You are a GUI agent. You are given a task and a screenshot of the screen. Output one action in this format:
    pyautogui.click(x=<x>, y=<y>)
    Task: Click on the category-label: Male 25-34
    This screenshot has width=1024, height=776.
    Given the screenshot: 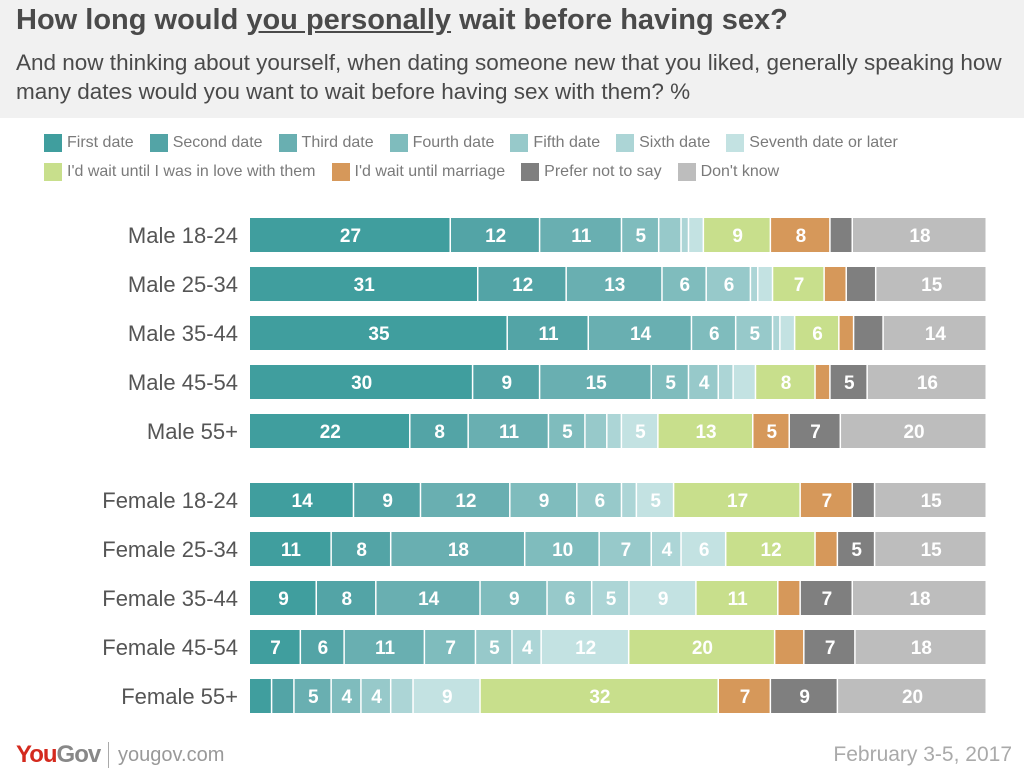 What is the action you would take?
    pyautogui.click(x=183, y=284)
    